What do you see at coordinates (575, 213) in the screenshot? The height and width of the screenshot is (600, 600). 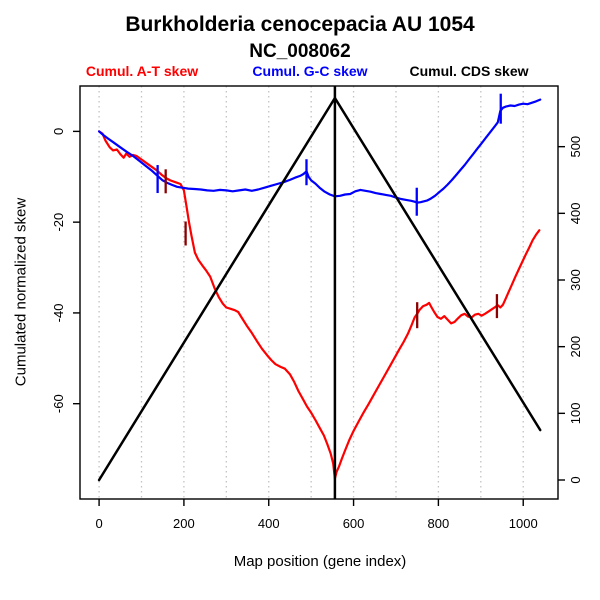 I see `right-tick-label: 400` at bounding box center [575, 213].